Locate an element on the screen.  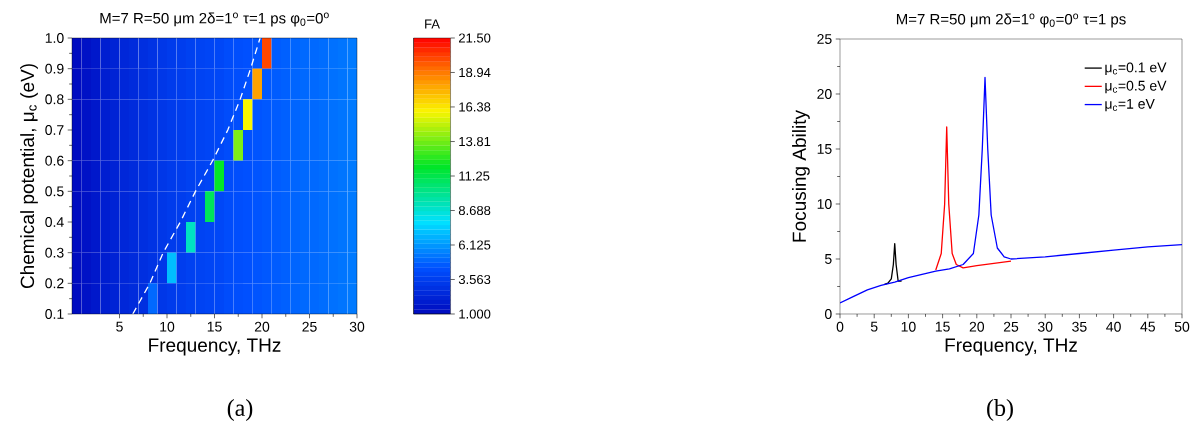
chart-title: M=7 R=50 μm 2δ=1$^{o}$ τ=1 ps φ$_{0}$=0$^{o}$ is located at coordinates (214, 19).